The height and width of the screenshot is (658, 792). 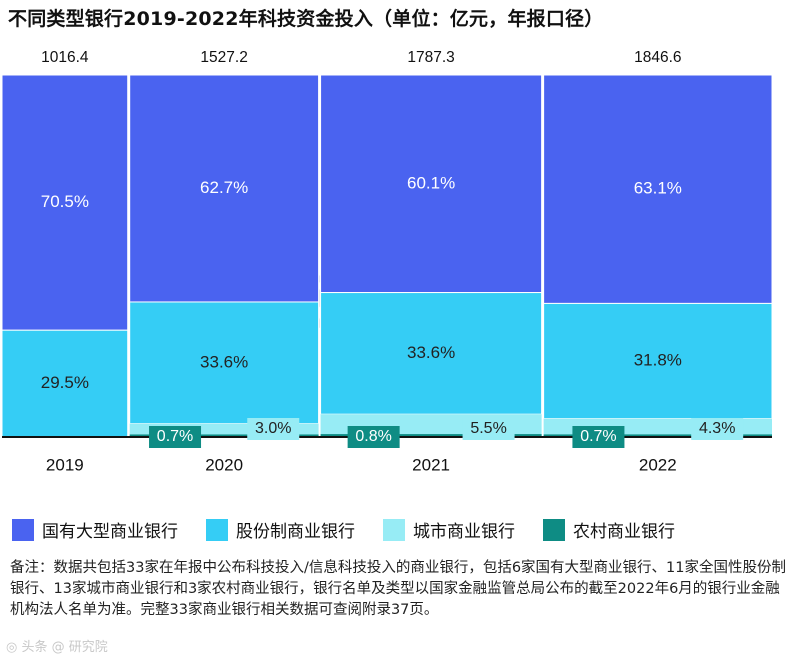 What do you see at coordinates (217, 529) in the screenshot?
I see `legend-swatch-joint-stock` at bounding box center [217, 529].